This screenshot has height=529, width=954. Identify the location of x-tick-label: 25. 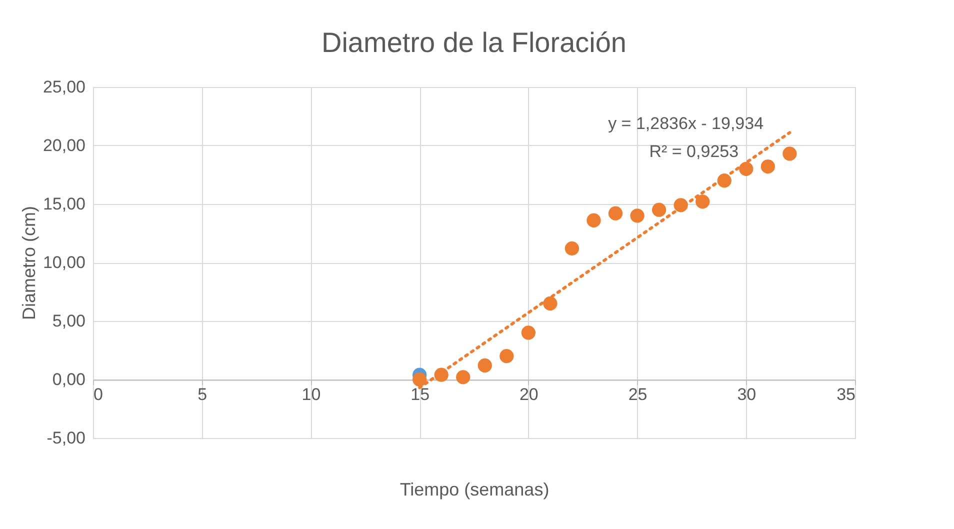
(638, 394).